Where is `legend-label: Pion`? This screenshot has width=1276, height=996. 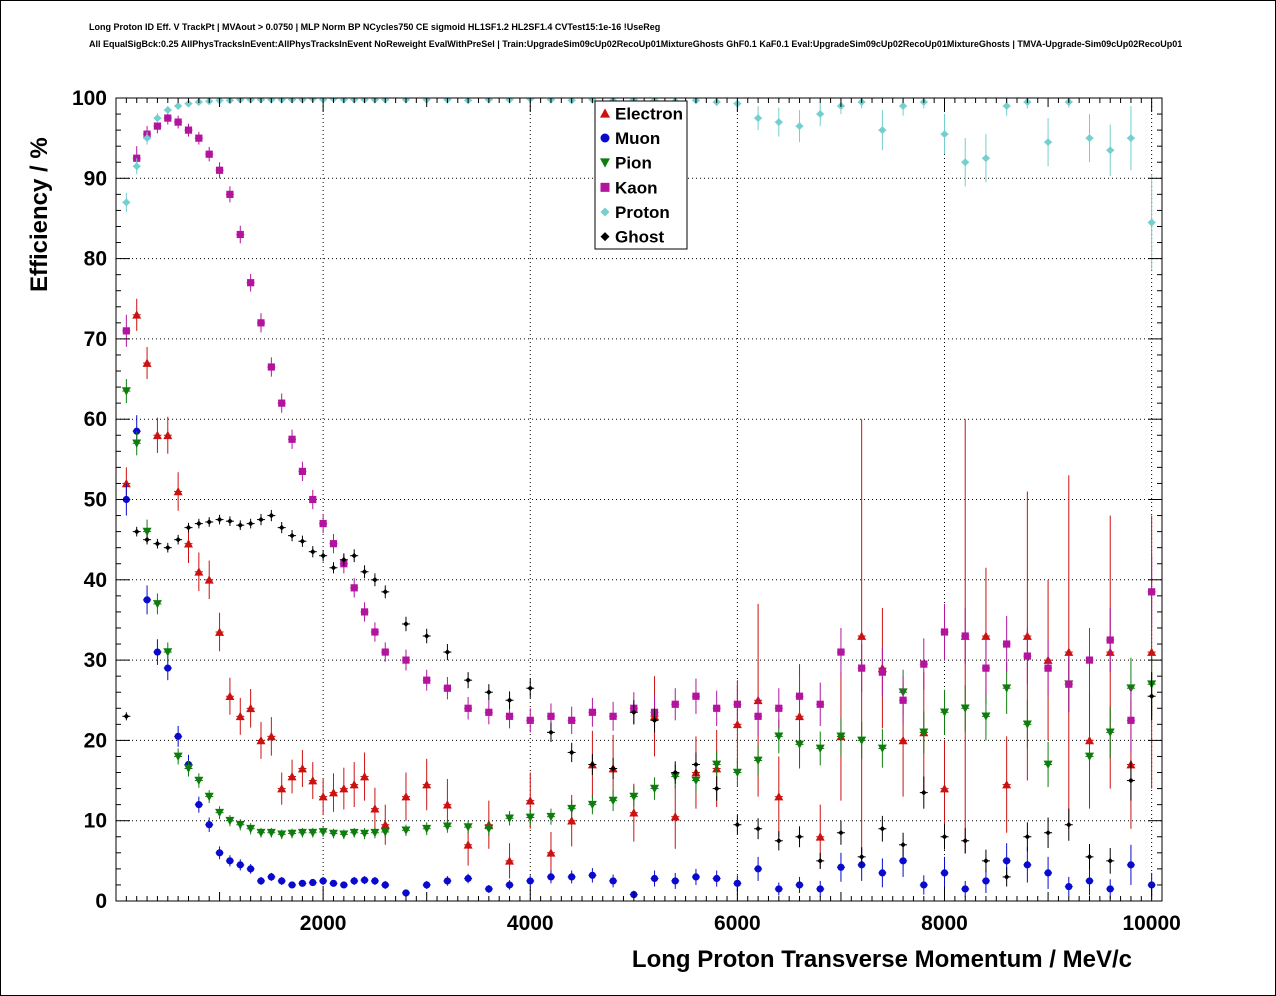
legend-label: Pion is located at coordinates (633, 163).